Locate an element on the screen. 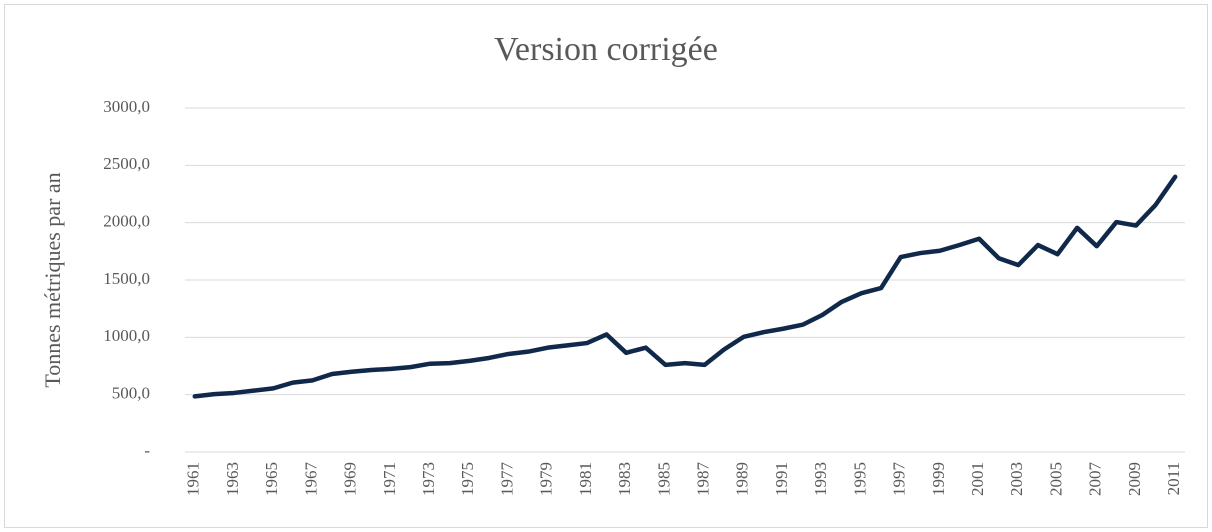  x-tick-label: 1981 is located at coordinates (585, 479).